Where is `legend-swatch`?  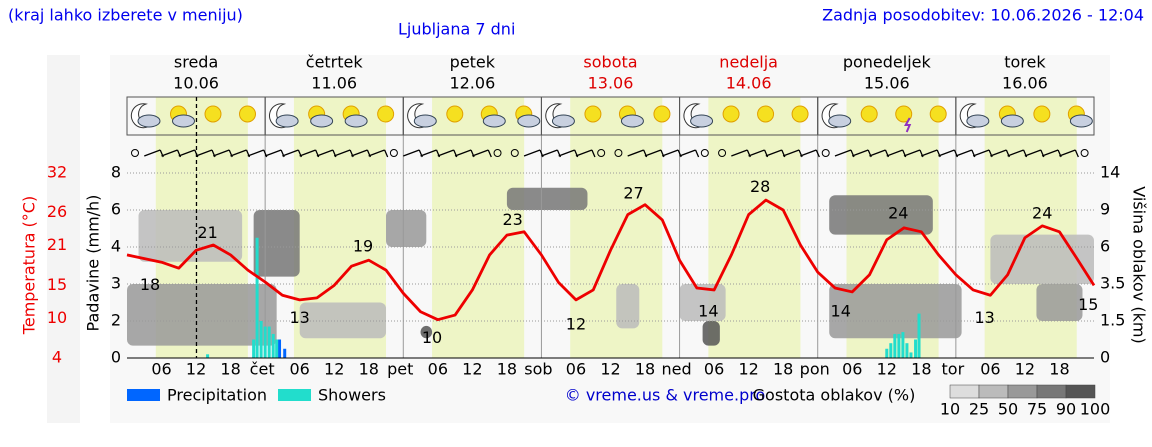
legend-swatch is located at coordinates (143, 395).